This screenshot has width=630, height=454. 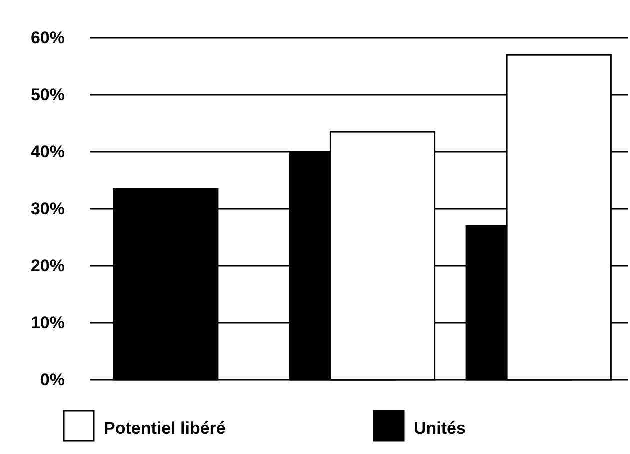 What do you see at coordinates (47, 152) in the screenshot?
I see `y-tick-label: 40%` at bounding box center [47, 152].